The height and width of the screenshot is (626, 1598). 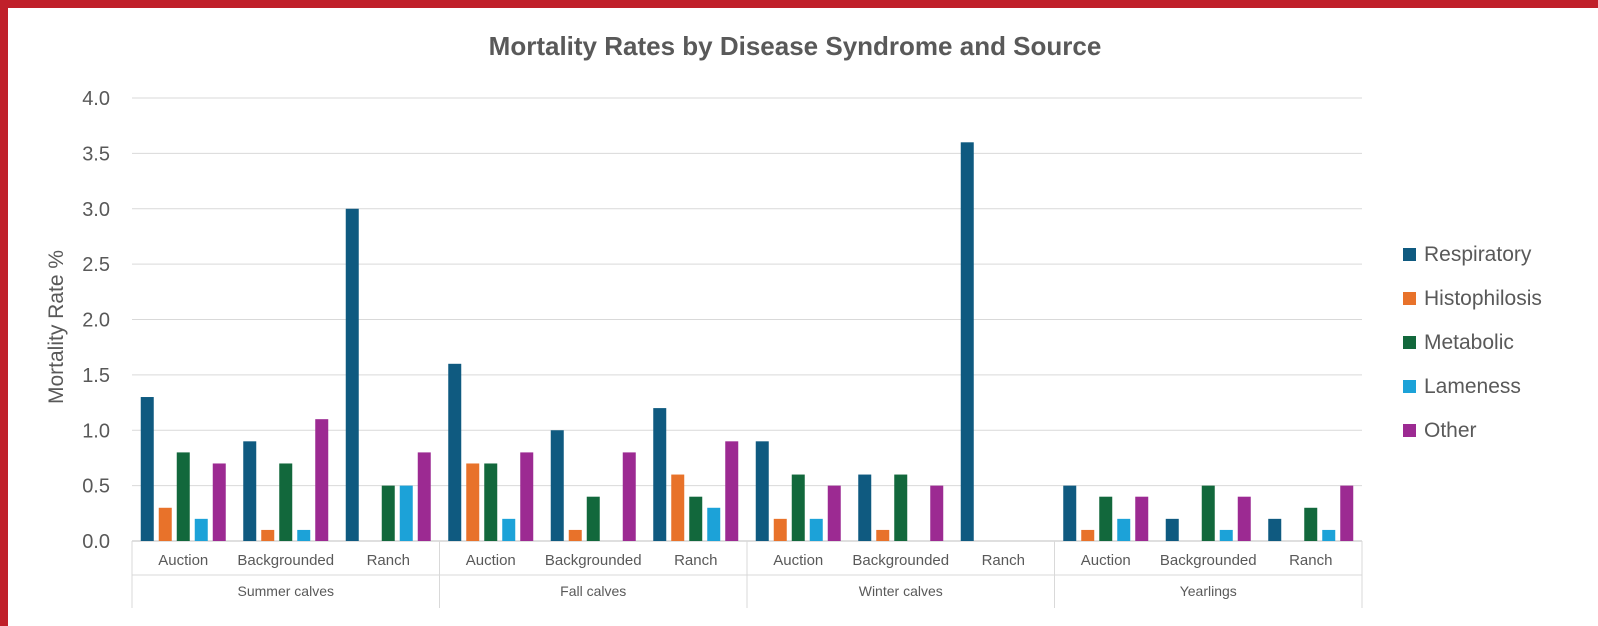 What do you see at coordinates (96, 376) in the screenshot?
I see `y-tick-label: 1.5` at bounding box center [96, 376].